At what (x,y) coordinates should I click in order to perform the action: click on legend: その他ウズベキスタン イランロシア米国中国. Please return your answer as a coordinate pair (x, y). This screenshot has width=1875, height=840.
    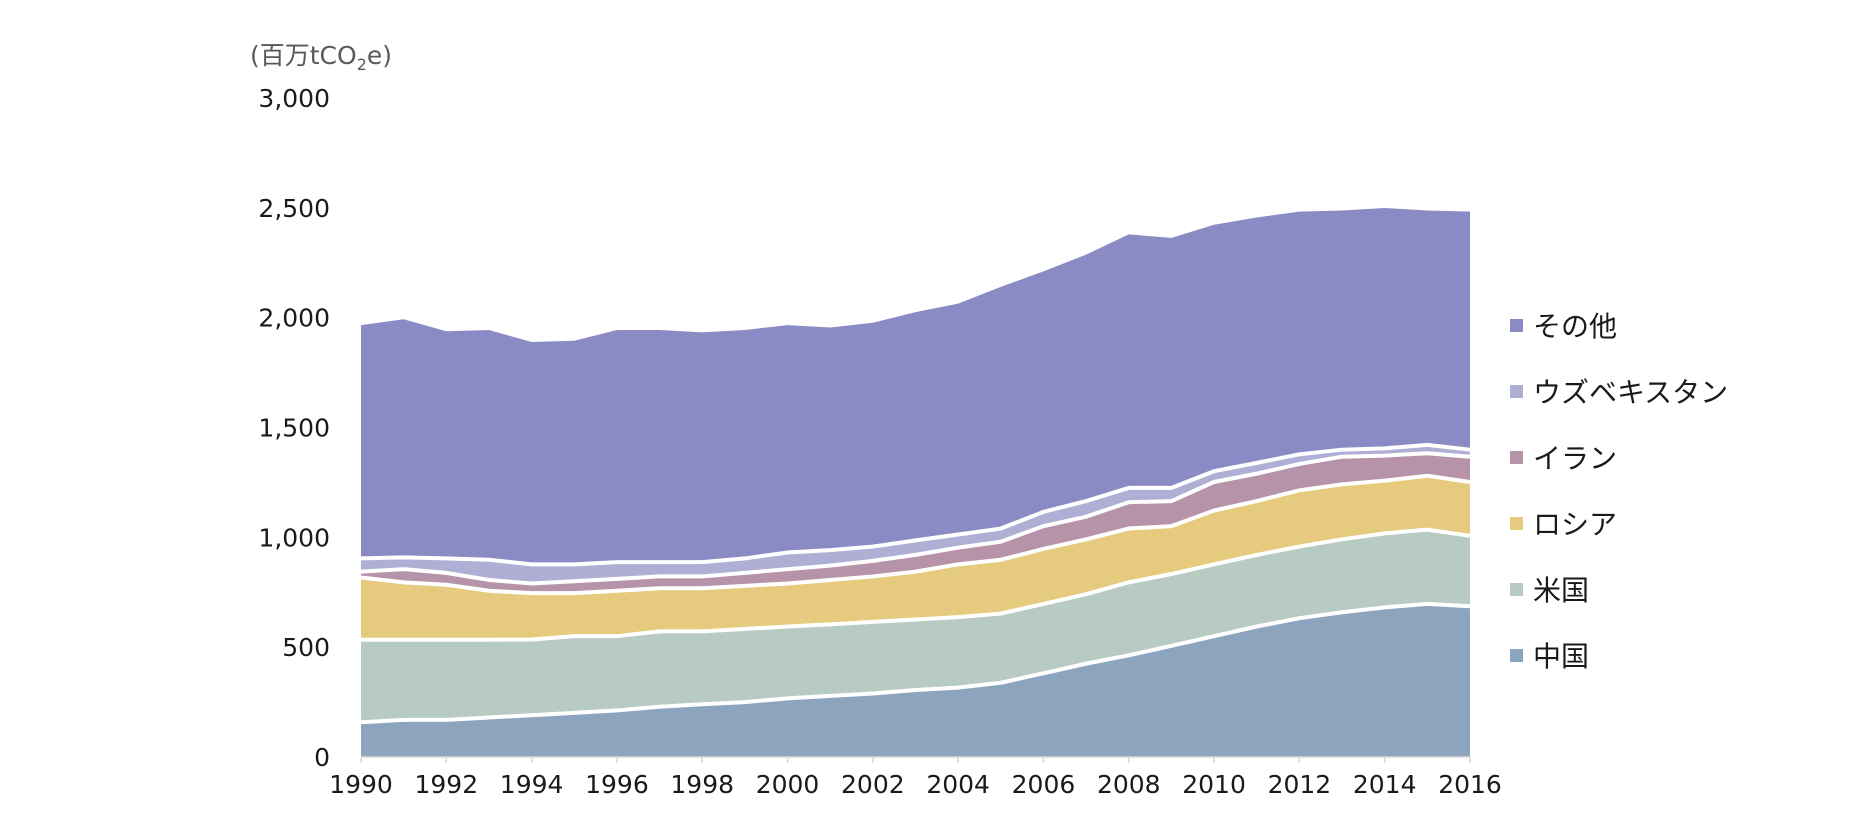
    Looking at the image, I should click on (1619, 490).